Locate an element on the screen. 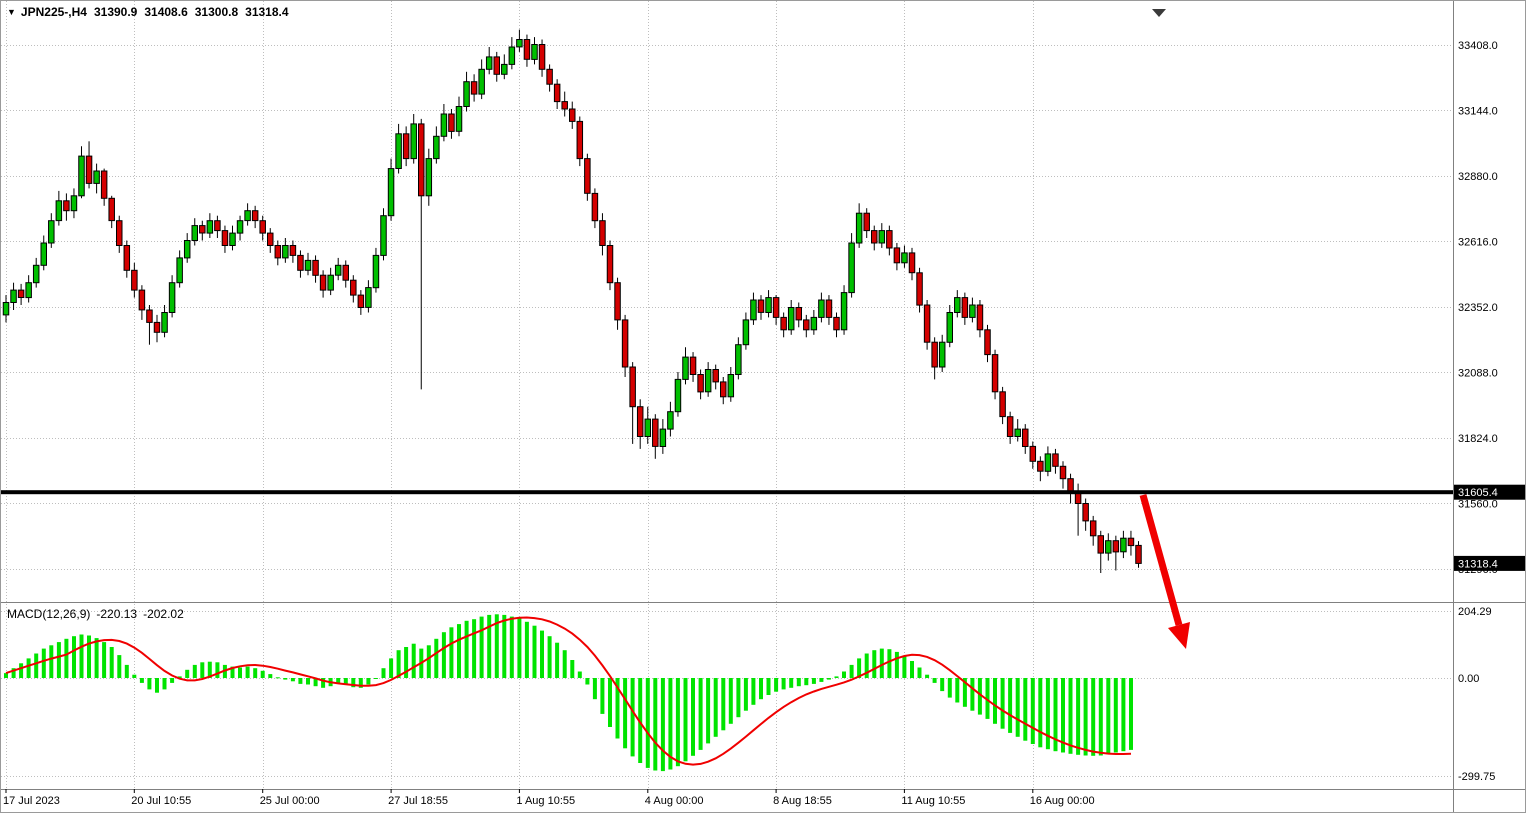 This screenshot has width=1526, height=813. chart-shift-marker-icon is located at coordinates (1159, 13).